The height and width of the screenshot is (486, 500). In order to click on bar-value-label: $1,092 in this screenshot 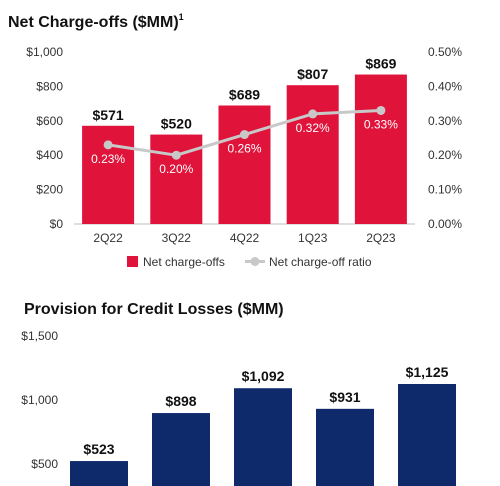, I will do `click(263, 376)`.